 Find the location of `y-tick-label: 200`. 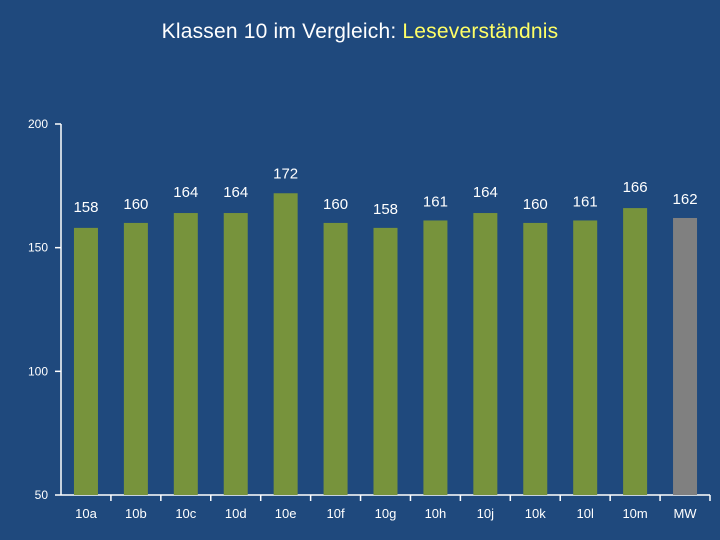

y-tick-label: 200 is located at coordinates (38, 124).